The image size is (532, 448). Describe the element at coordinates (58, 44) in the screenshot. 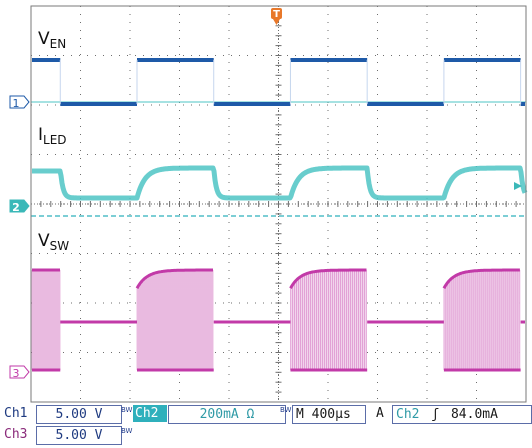

I see `trace-label-ven-sub: EN` at that location.